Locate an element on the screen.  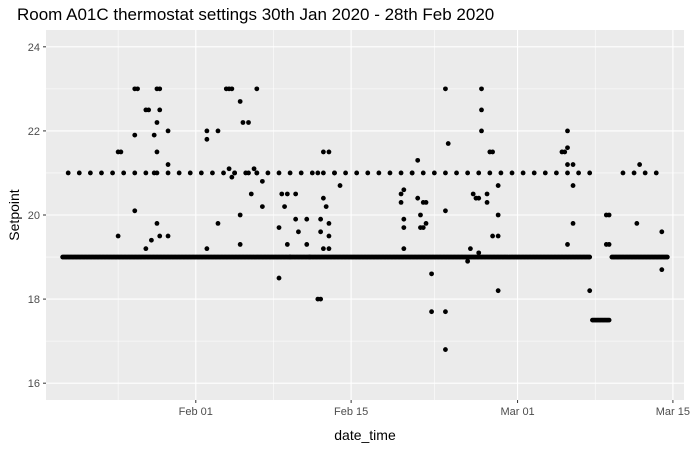
y-tick-label: 18 is located at coordinates (34, 300).